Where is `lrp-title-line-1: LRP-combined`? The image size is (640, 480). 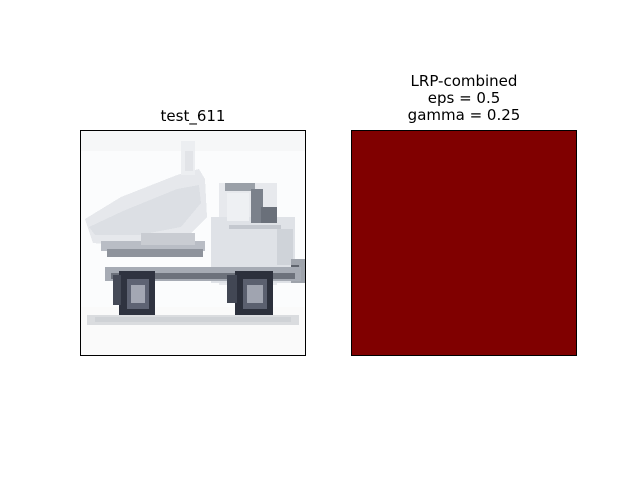
lrp-title-line-1: LRP-combined is located at coordinates (464, 81).